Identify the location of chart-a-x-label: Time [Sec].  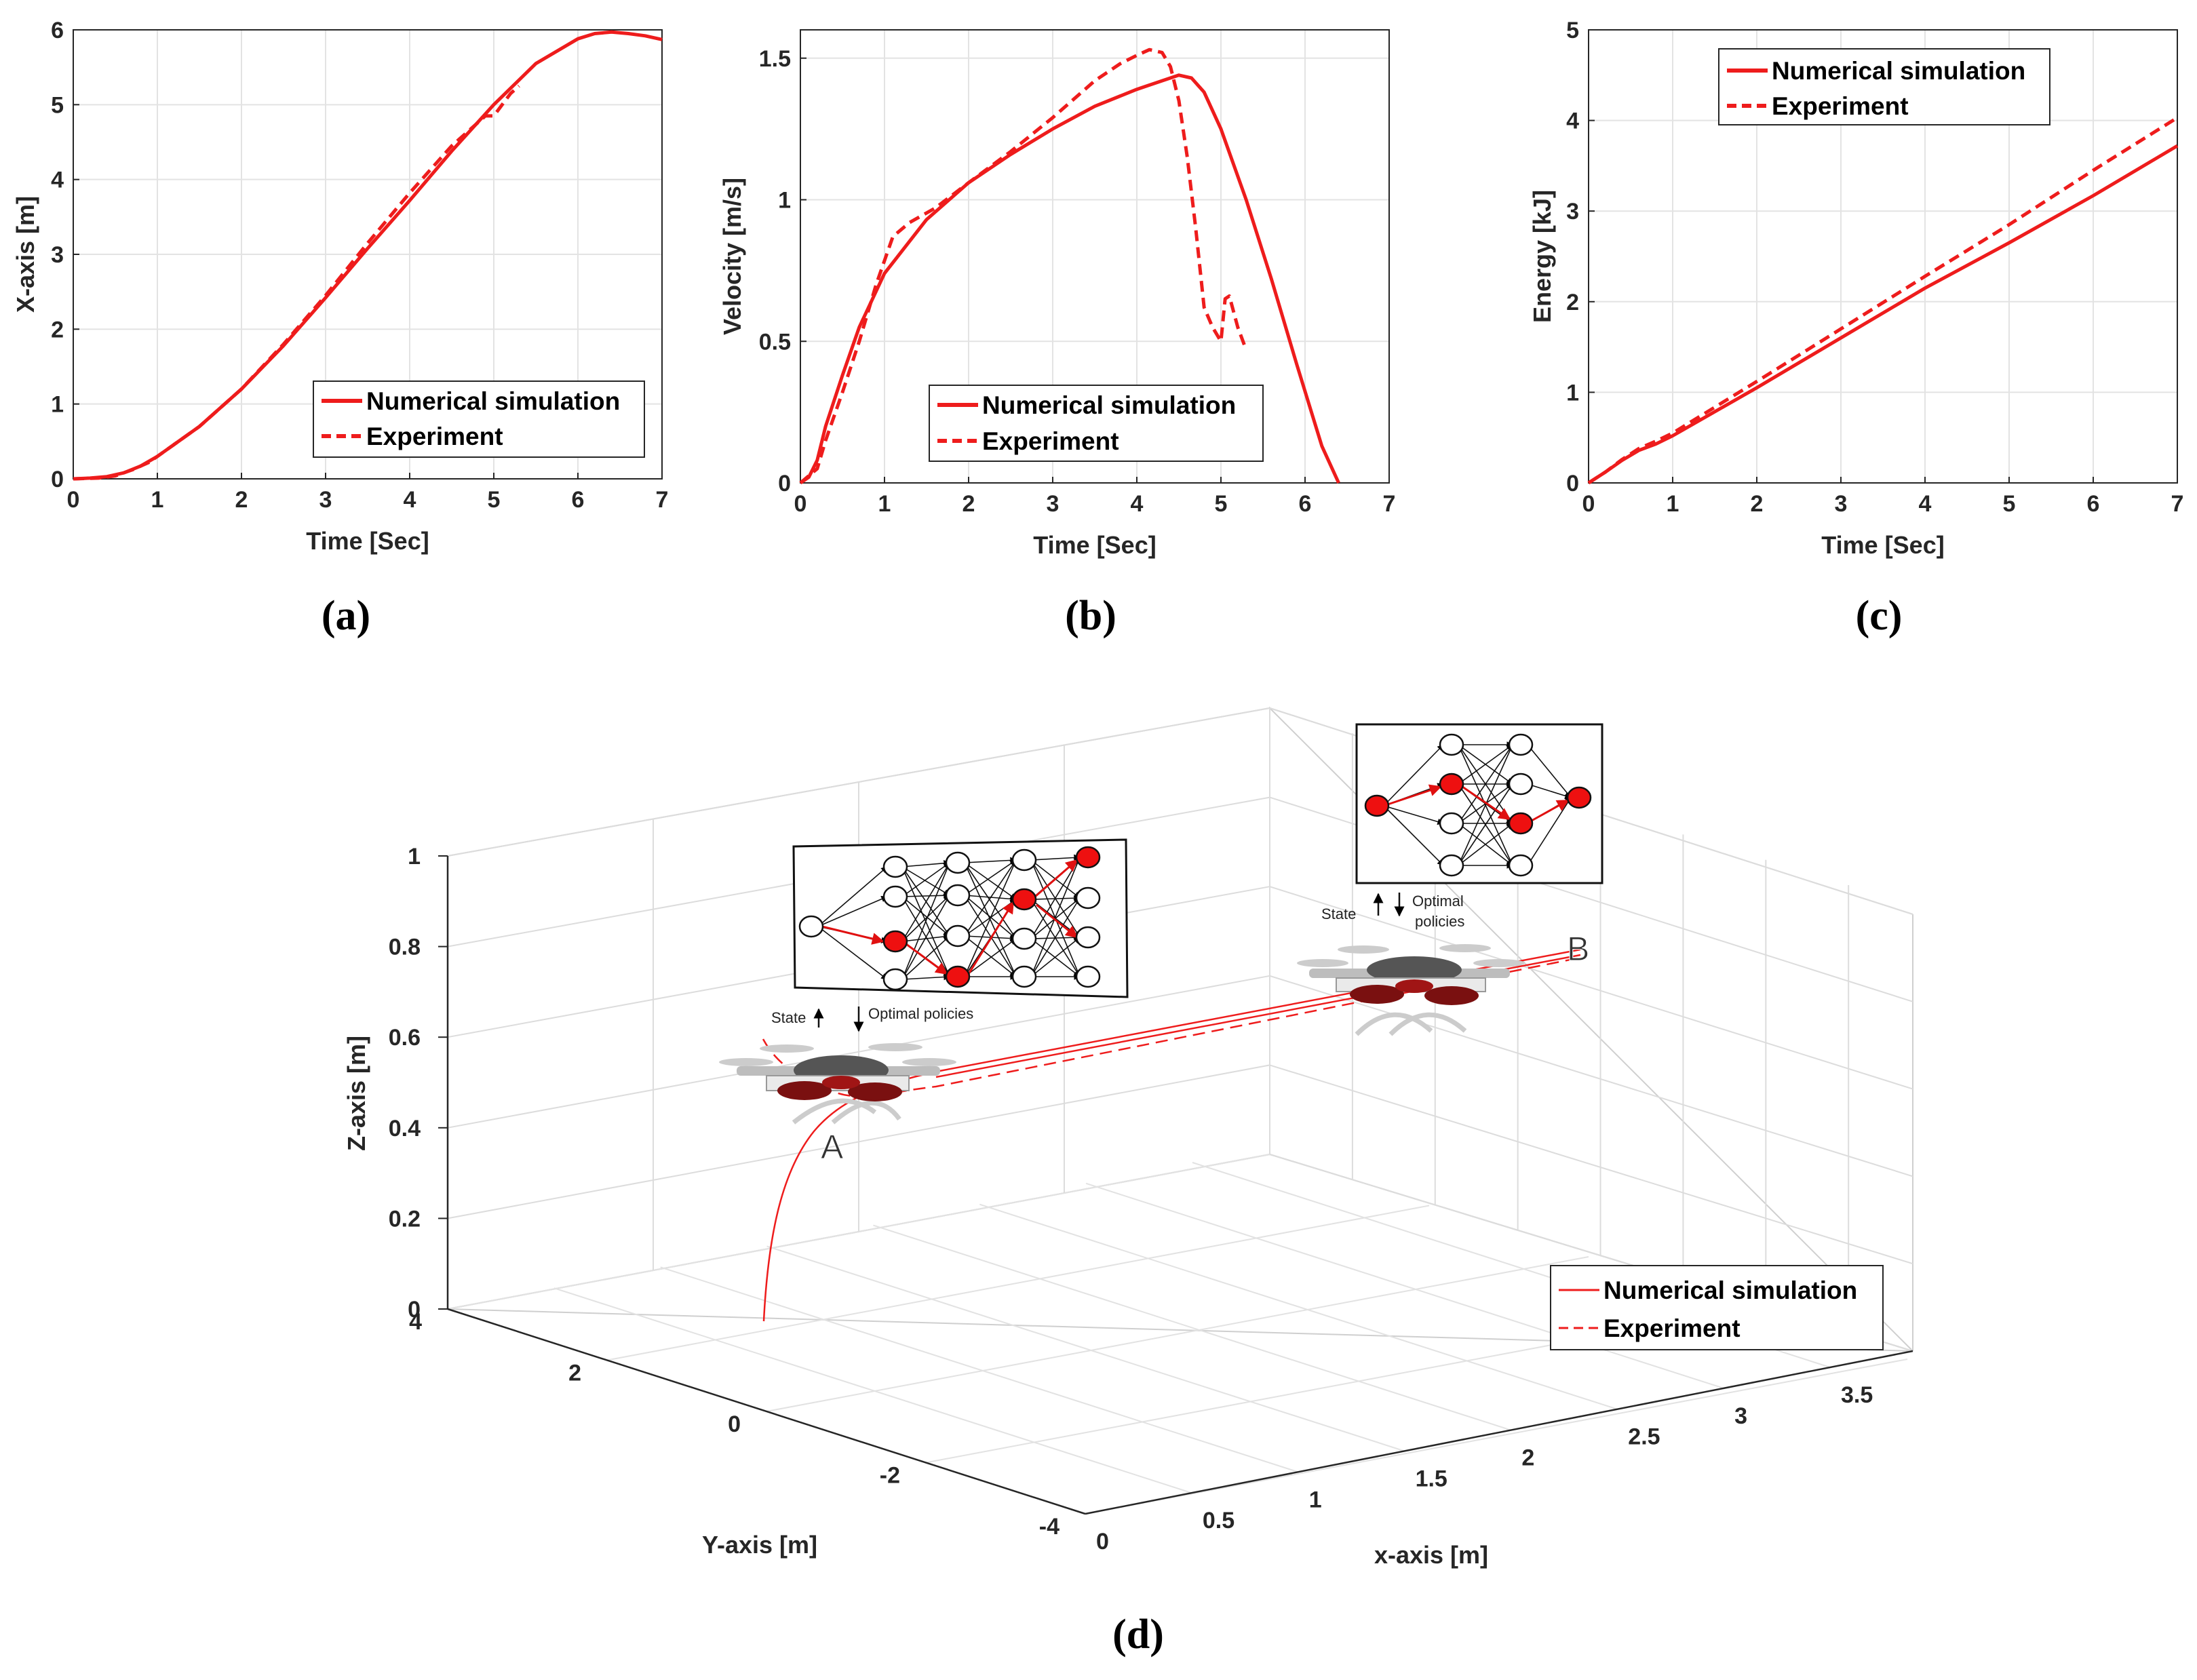
(367, 541).